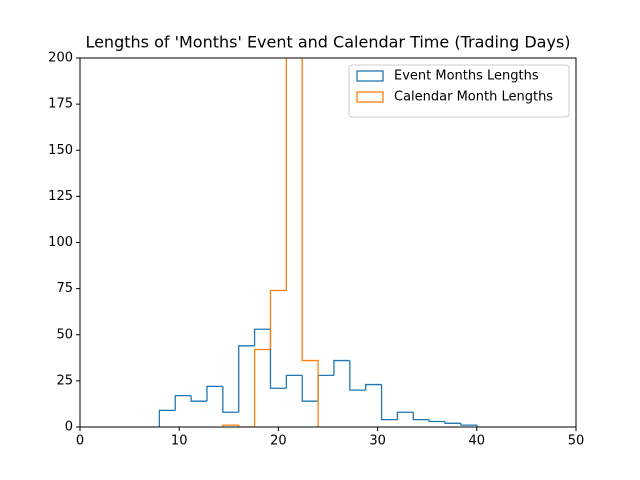 The width and height of the screenshot is (640, 480). I want to click on y-tick-label: 125, so click(60, 196).